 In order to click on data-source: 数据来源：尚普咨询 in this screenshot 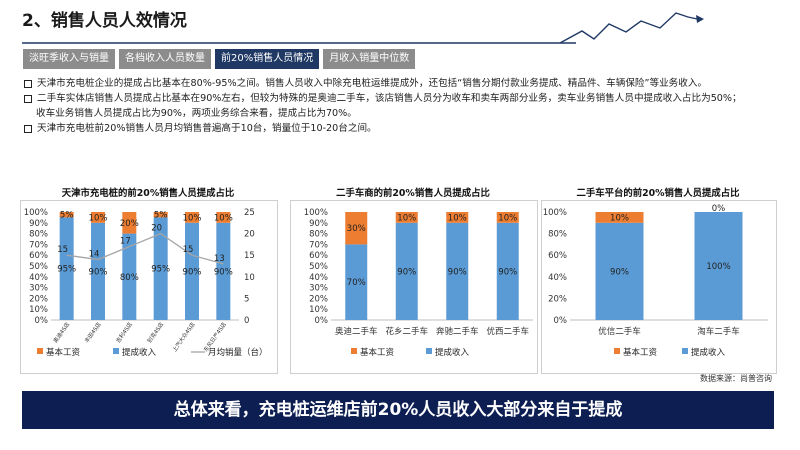, I will do `click(736, 378)`.